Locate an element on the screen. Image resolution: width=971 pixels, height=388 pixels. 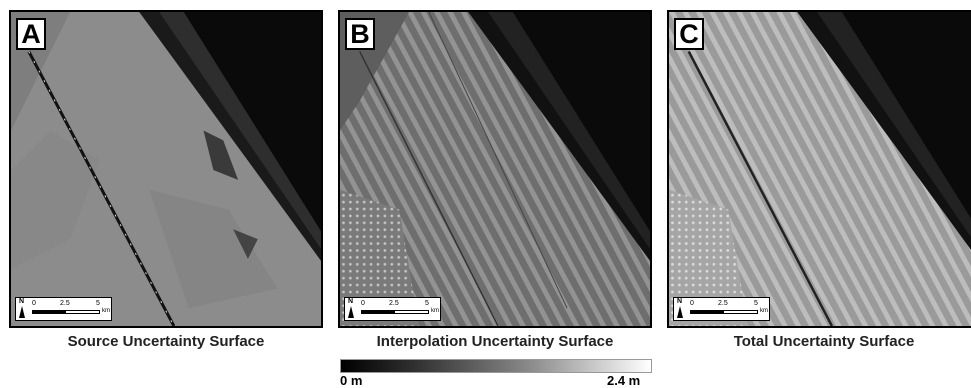
legend-max-label: 2.4 m is located at coordinates (624, 380).